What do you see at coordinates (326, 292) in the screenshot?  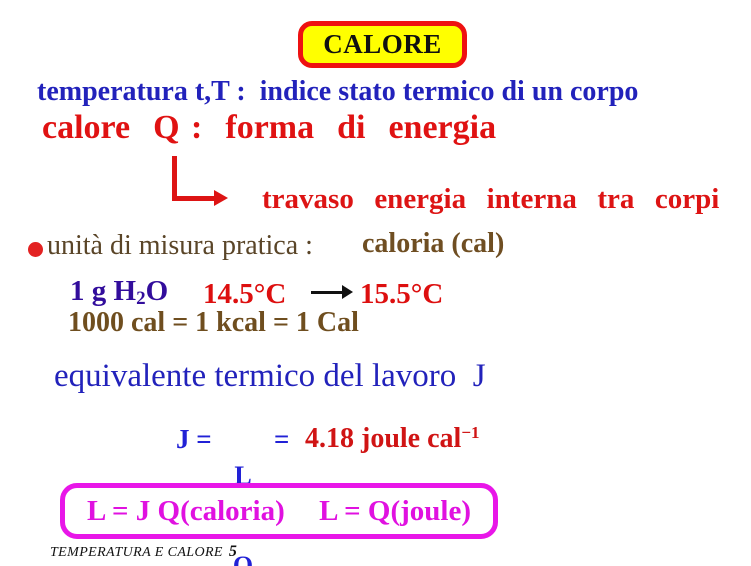 I see `right-arrow-icon` at bounding box center [326, 292].